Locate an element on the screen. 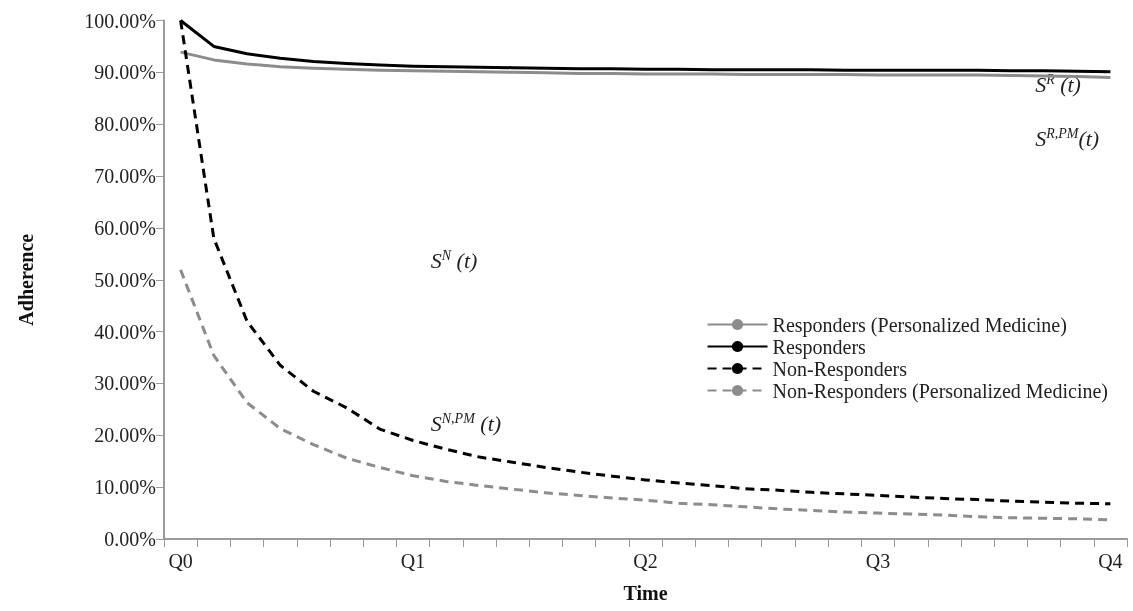 This screenshot has height=611, width=1133. y-tick-label: 30.00% is located at coordinates (125, 383).